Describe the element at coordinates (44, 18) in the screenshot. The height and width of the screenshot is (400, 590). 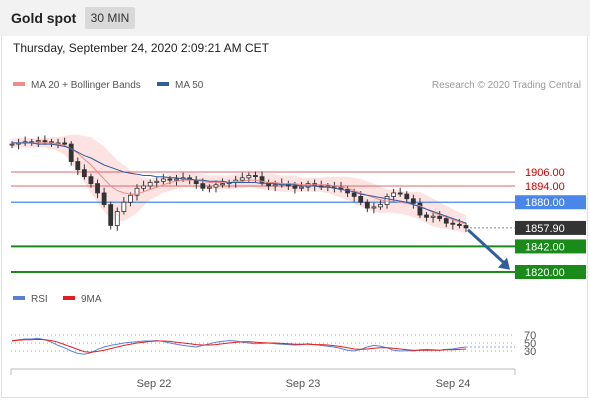
I see `instrument-title: Gold spot` at that location.